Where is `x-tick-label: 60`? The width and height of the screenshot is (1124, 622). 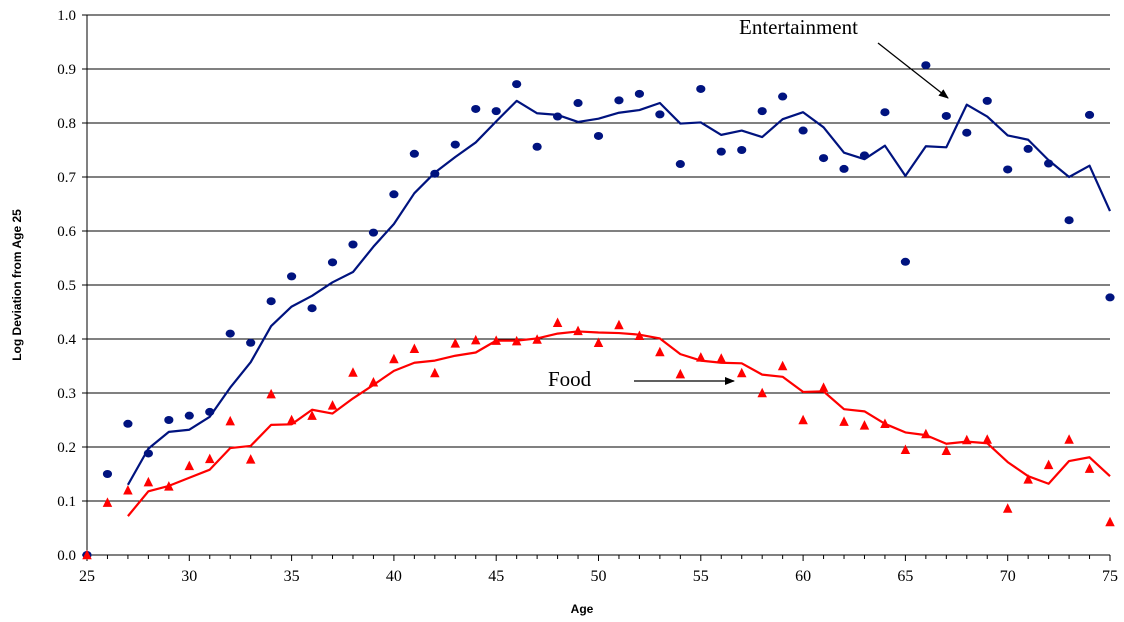 x-tick-label: 60 is located at coordinates (803, 576).